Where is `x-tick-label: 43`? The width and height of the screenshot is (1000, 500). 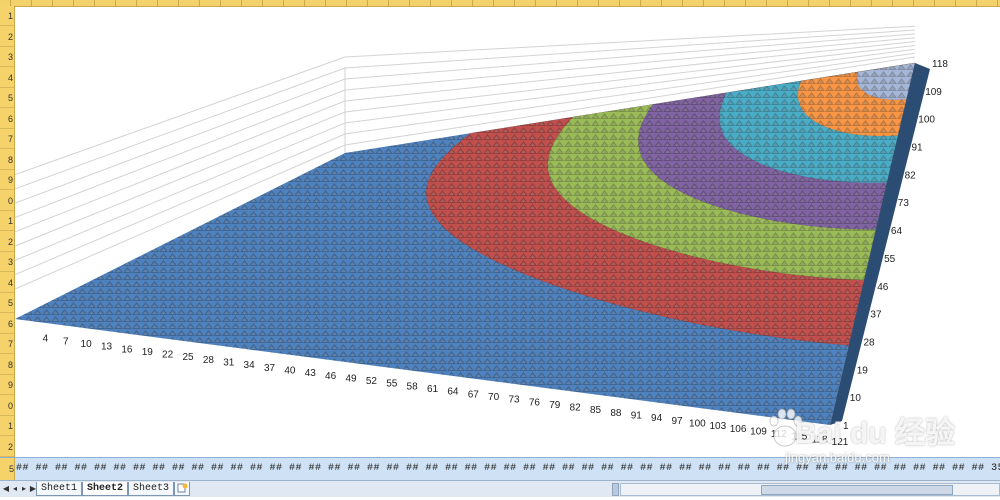 x-tick-label: 43 is located at coordinates (311, 373).